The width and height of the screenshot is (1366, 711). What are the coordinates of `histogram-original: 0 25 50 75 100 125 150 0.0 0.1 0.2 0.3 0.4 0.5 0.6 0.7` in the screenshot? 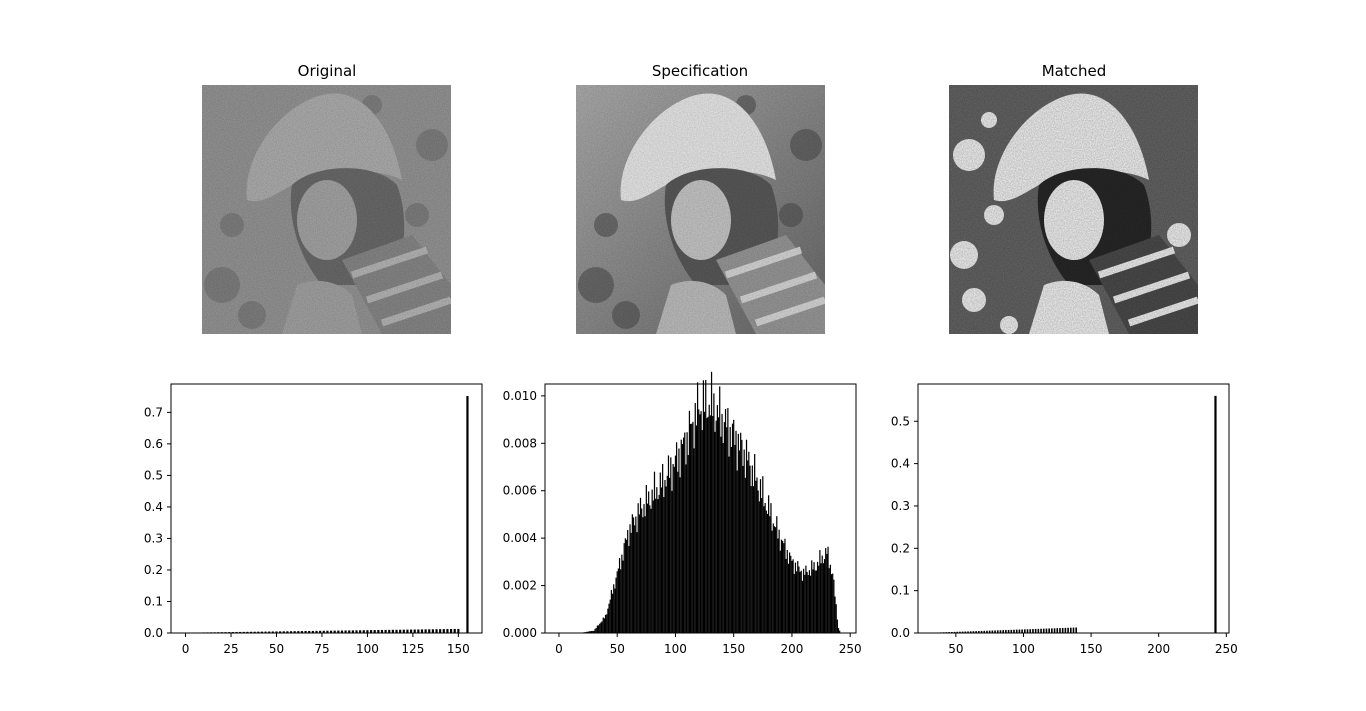 It's located at (313, 519).